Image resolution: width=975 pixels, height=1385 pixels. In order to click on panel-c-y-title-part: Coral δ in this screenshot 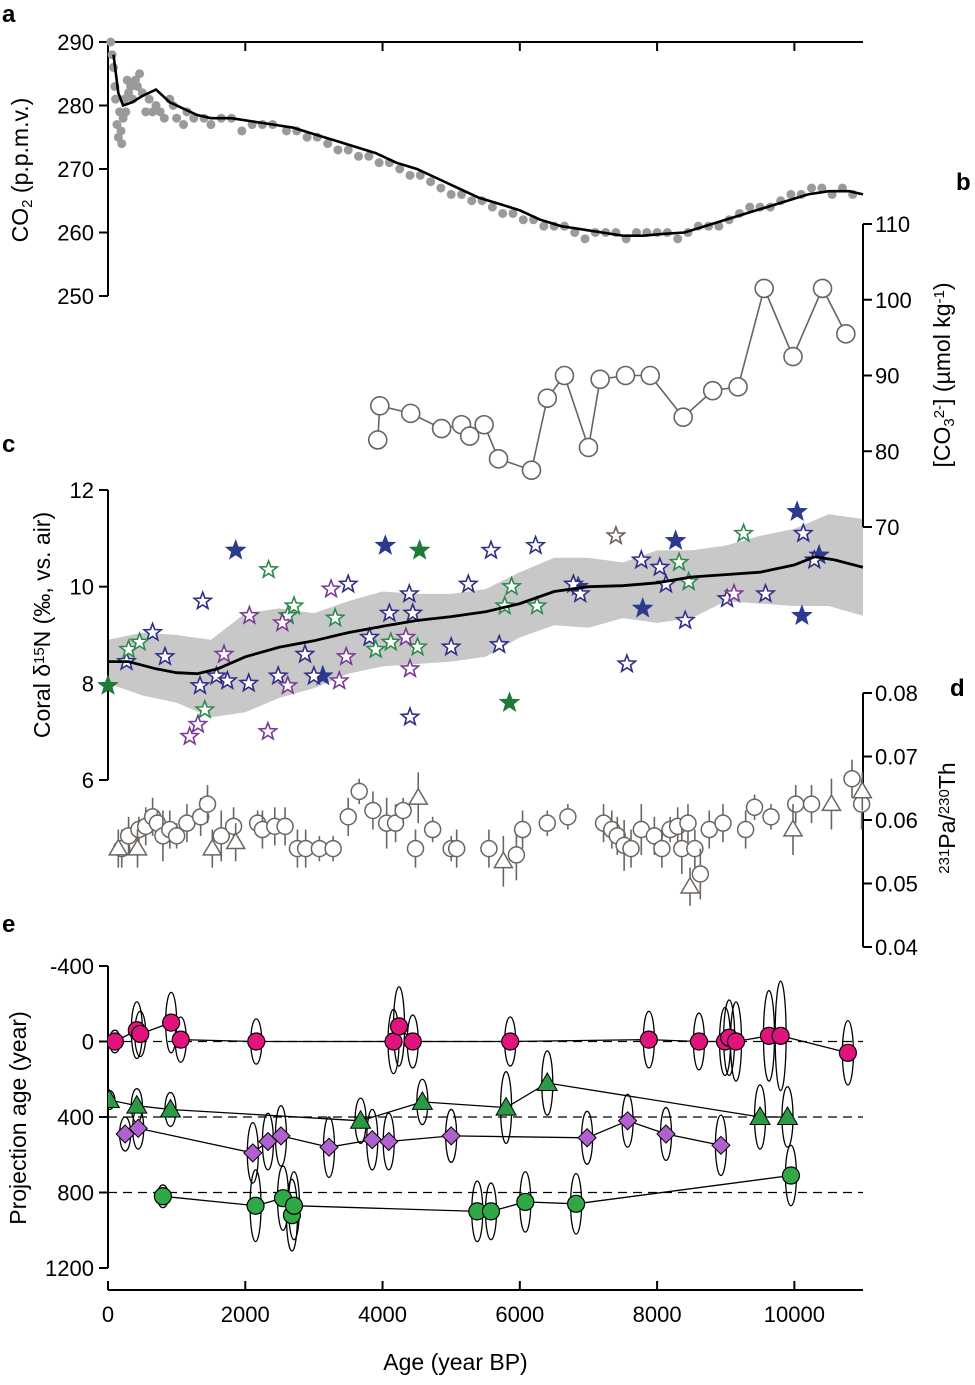, I will do `click(42, 701)`.